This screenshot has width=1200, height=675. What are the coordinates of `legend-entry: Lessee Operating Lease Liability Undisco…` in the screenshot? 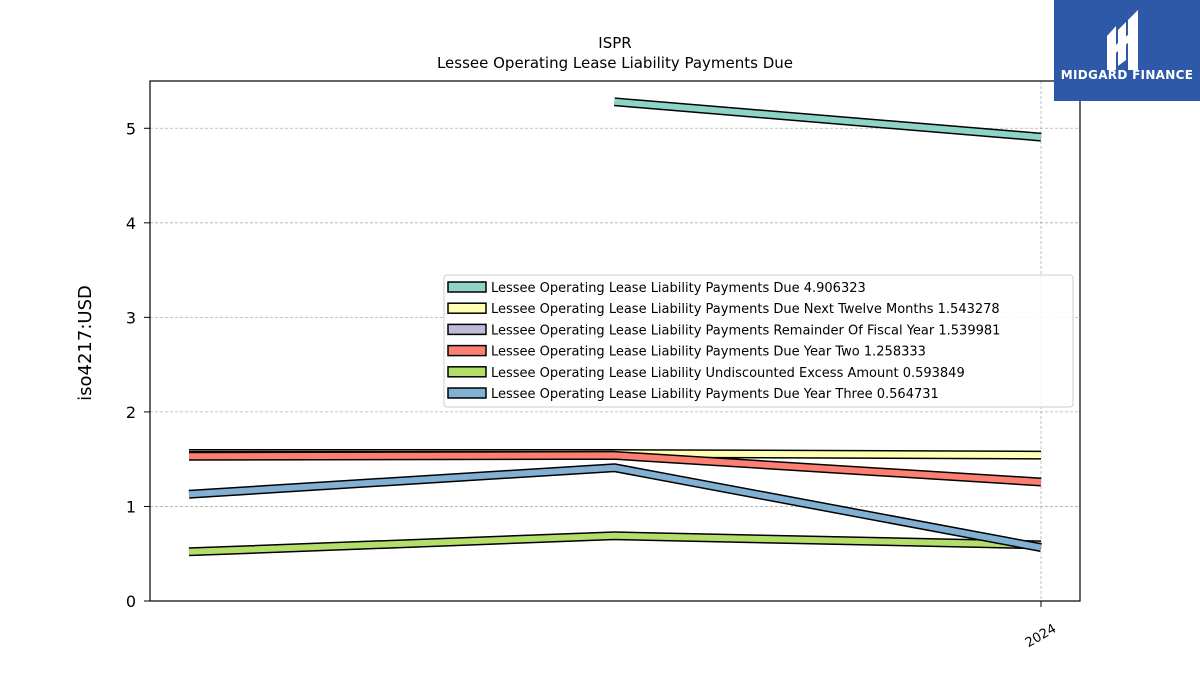 It's located at (706, 373).